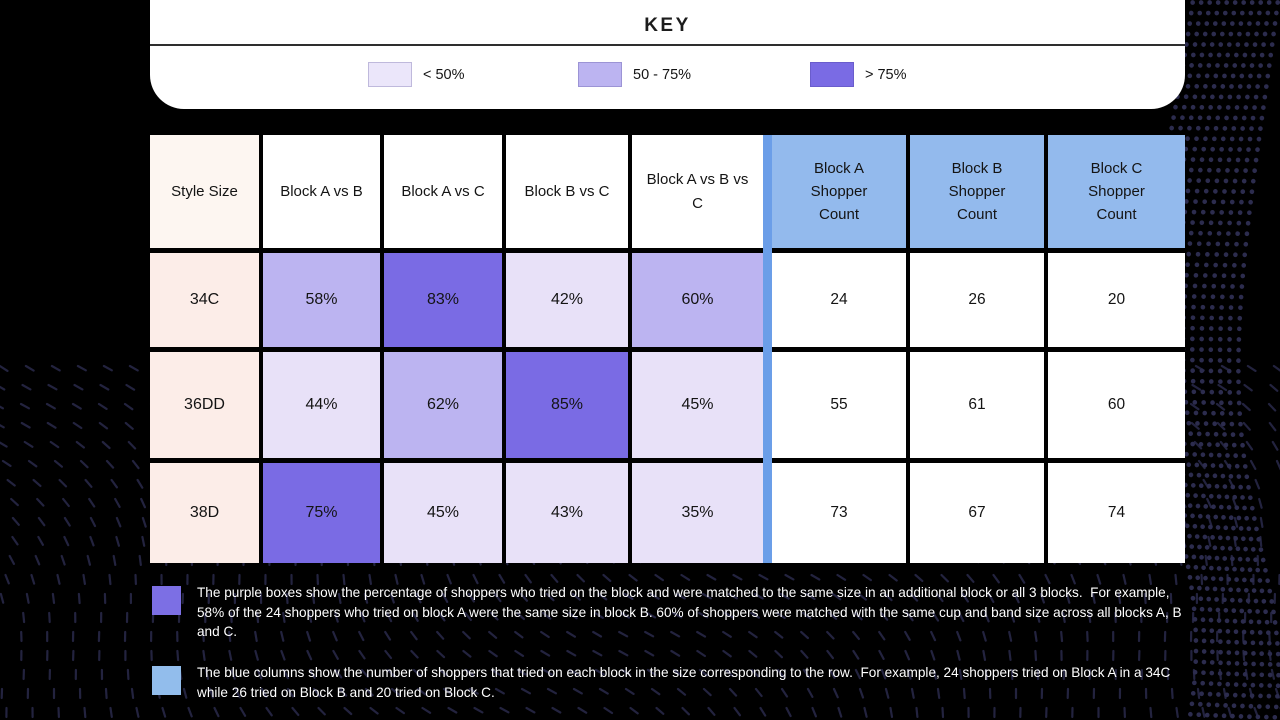 The height and width of the screenshot is (720, 1280). I want to click on legend-label: < 50%, so click(444, 74).